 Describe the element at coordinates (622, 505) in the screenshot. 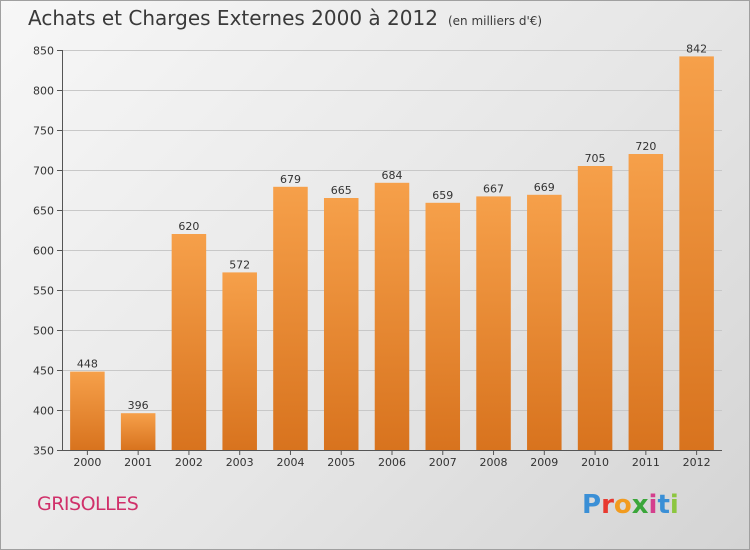

I see `logo-letter: o` at that location.